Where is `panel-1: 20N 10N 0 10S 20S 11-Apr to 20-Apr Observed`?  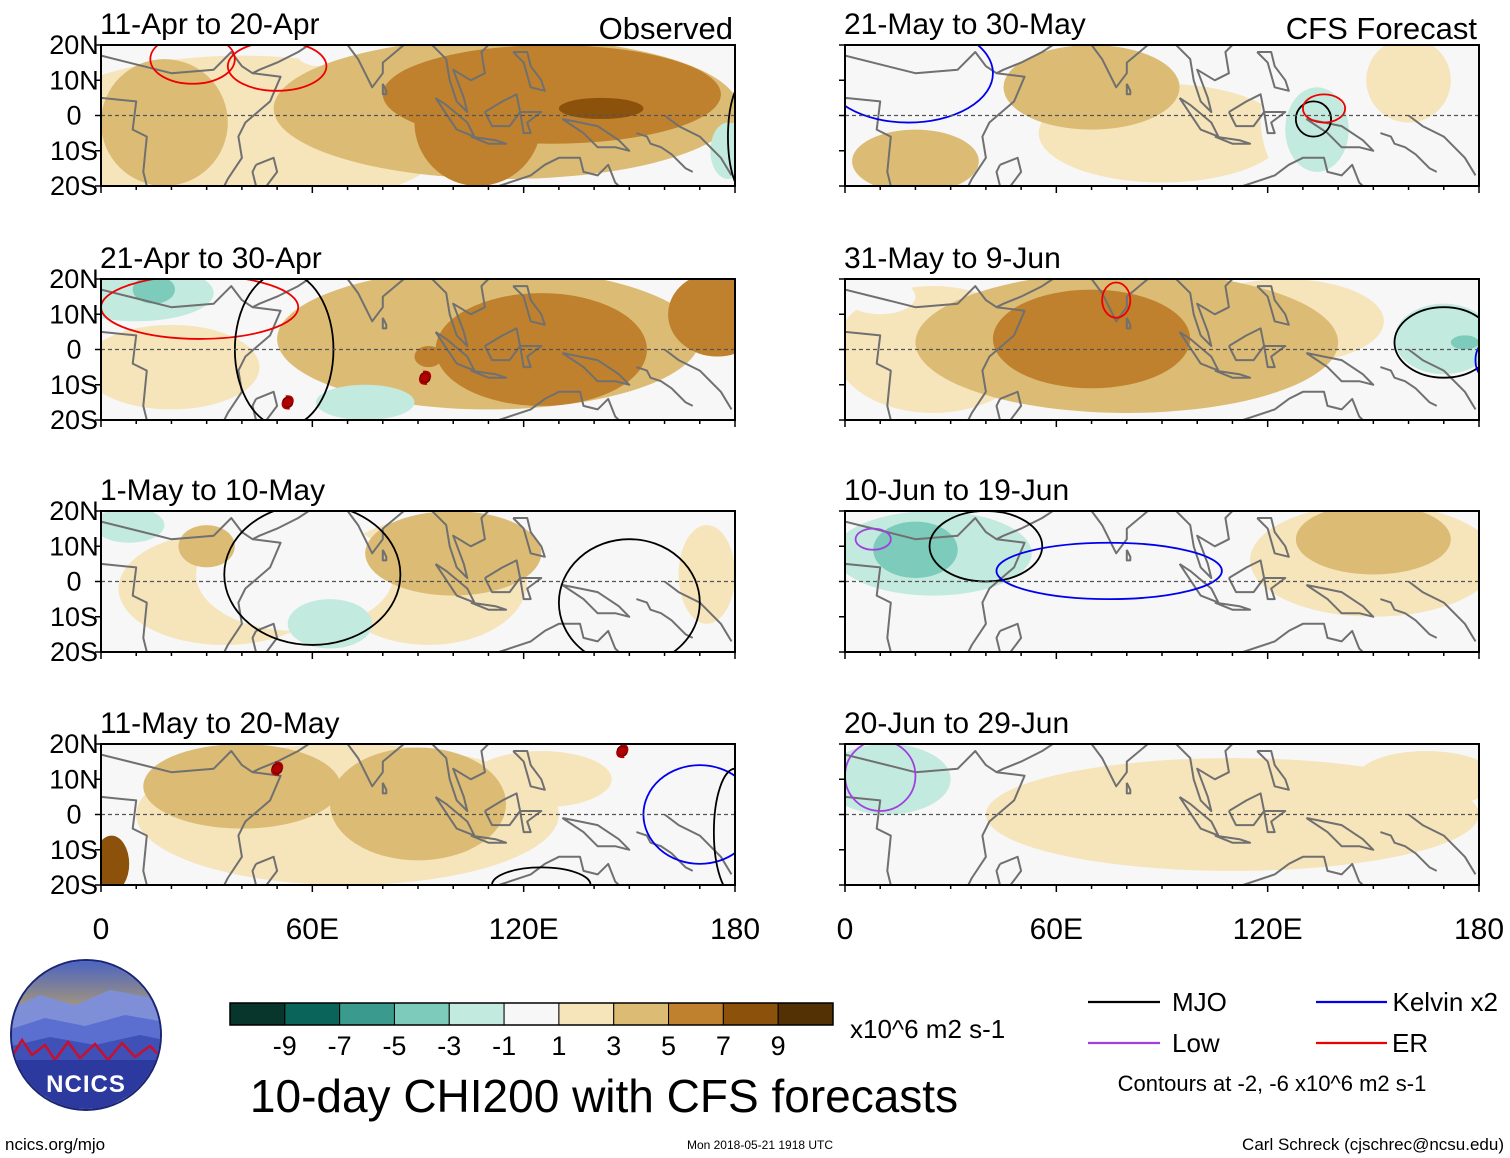
panel-1: 20N 10N 0 10S 20S 11-Apr to 20-Apr Observed is located at coordinates (392, 104).